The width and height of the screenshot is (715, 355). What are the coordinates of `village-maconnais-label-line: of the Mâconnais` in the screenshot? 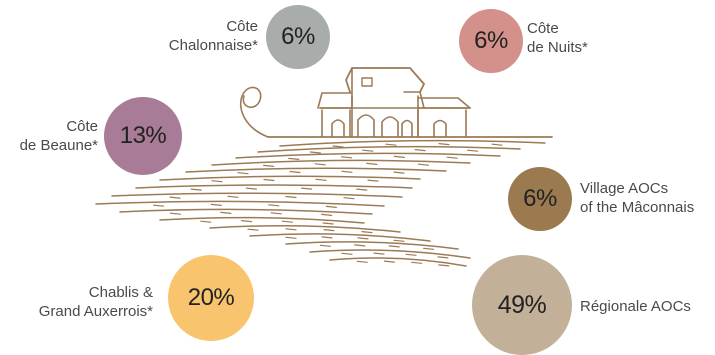 It's located at (637, 207).